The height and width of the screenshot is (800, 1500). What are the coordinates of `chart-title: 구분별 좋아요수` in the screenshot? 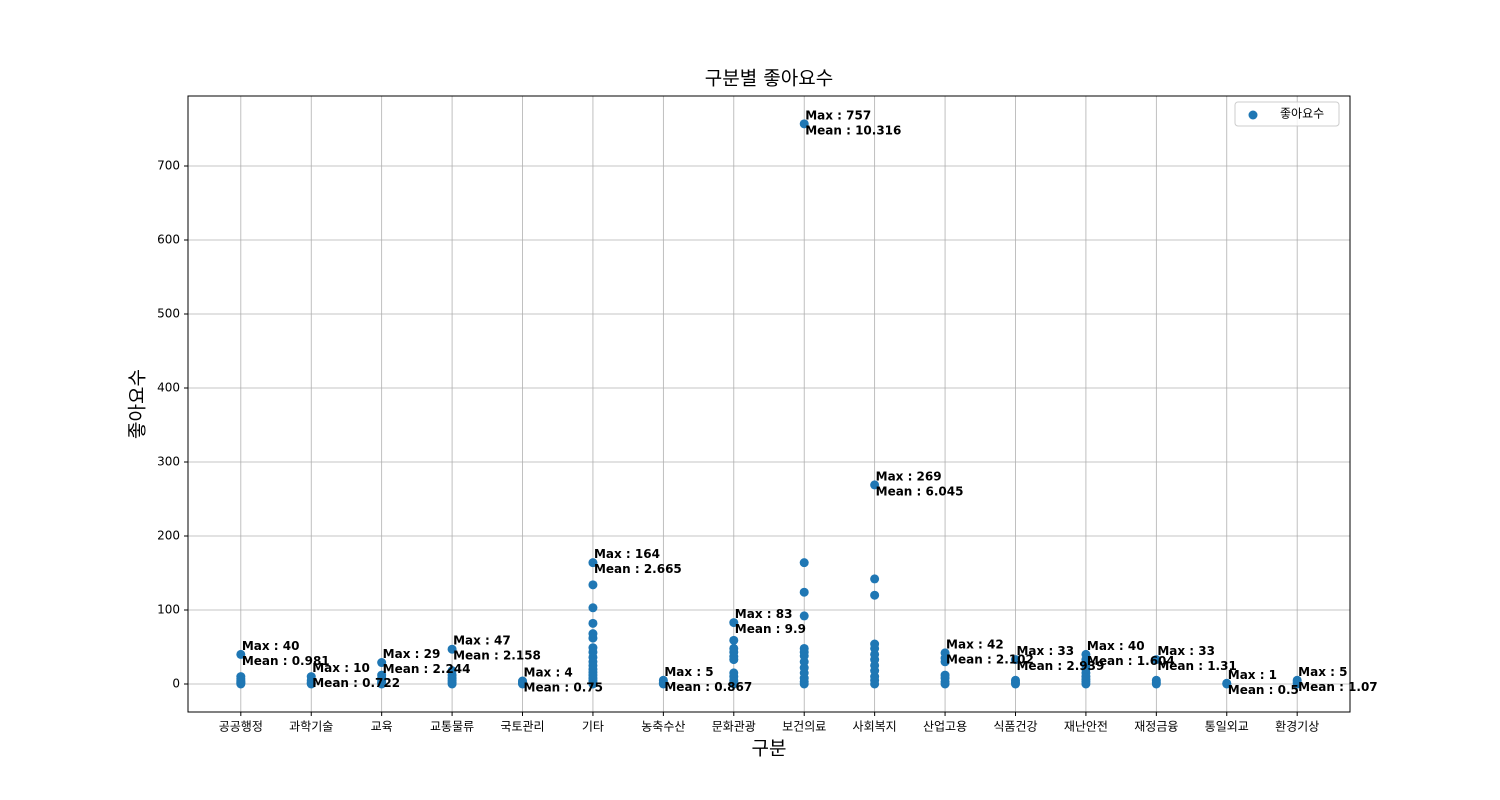 It's located at (769, 79).